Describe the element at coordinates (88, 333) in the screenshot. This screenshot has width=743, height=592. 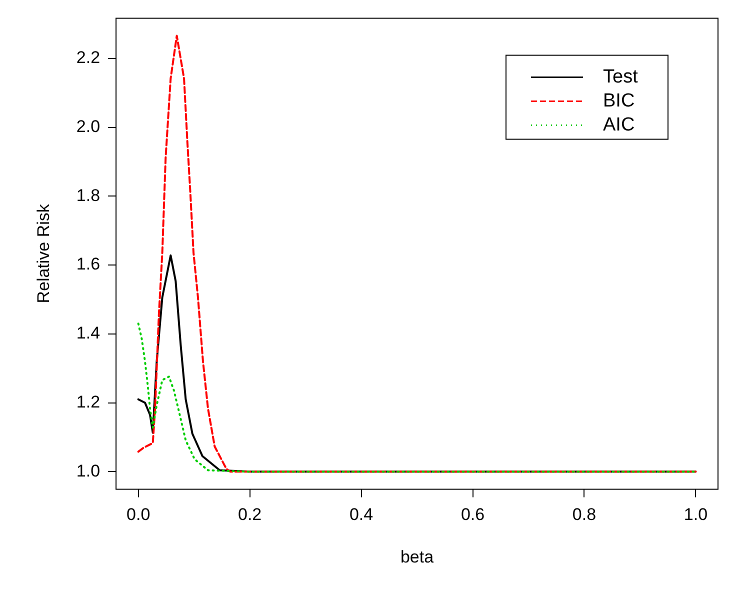
I see `y-tick-label: 1.4` at that location.